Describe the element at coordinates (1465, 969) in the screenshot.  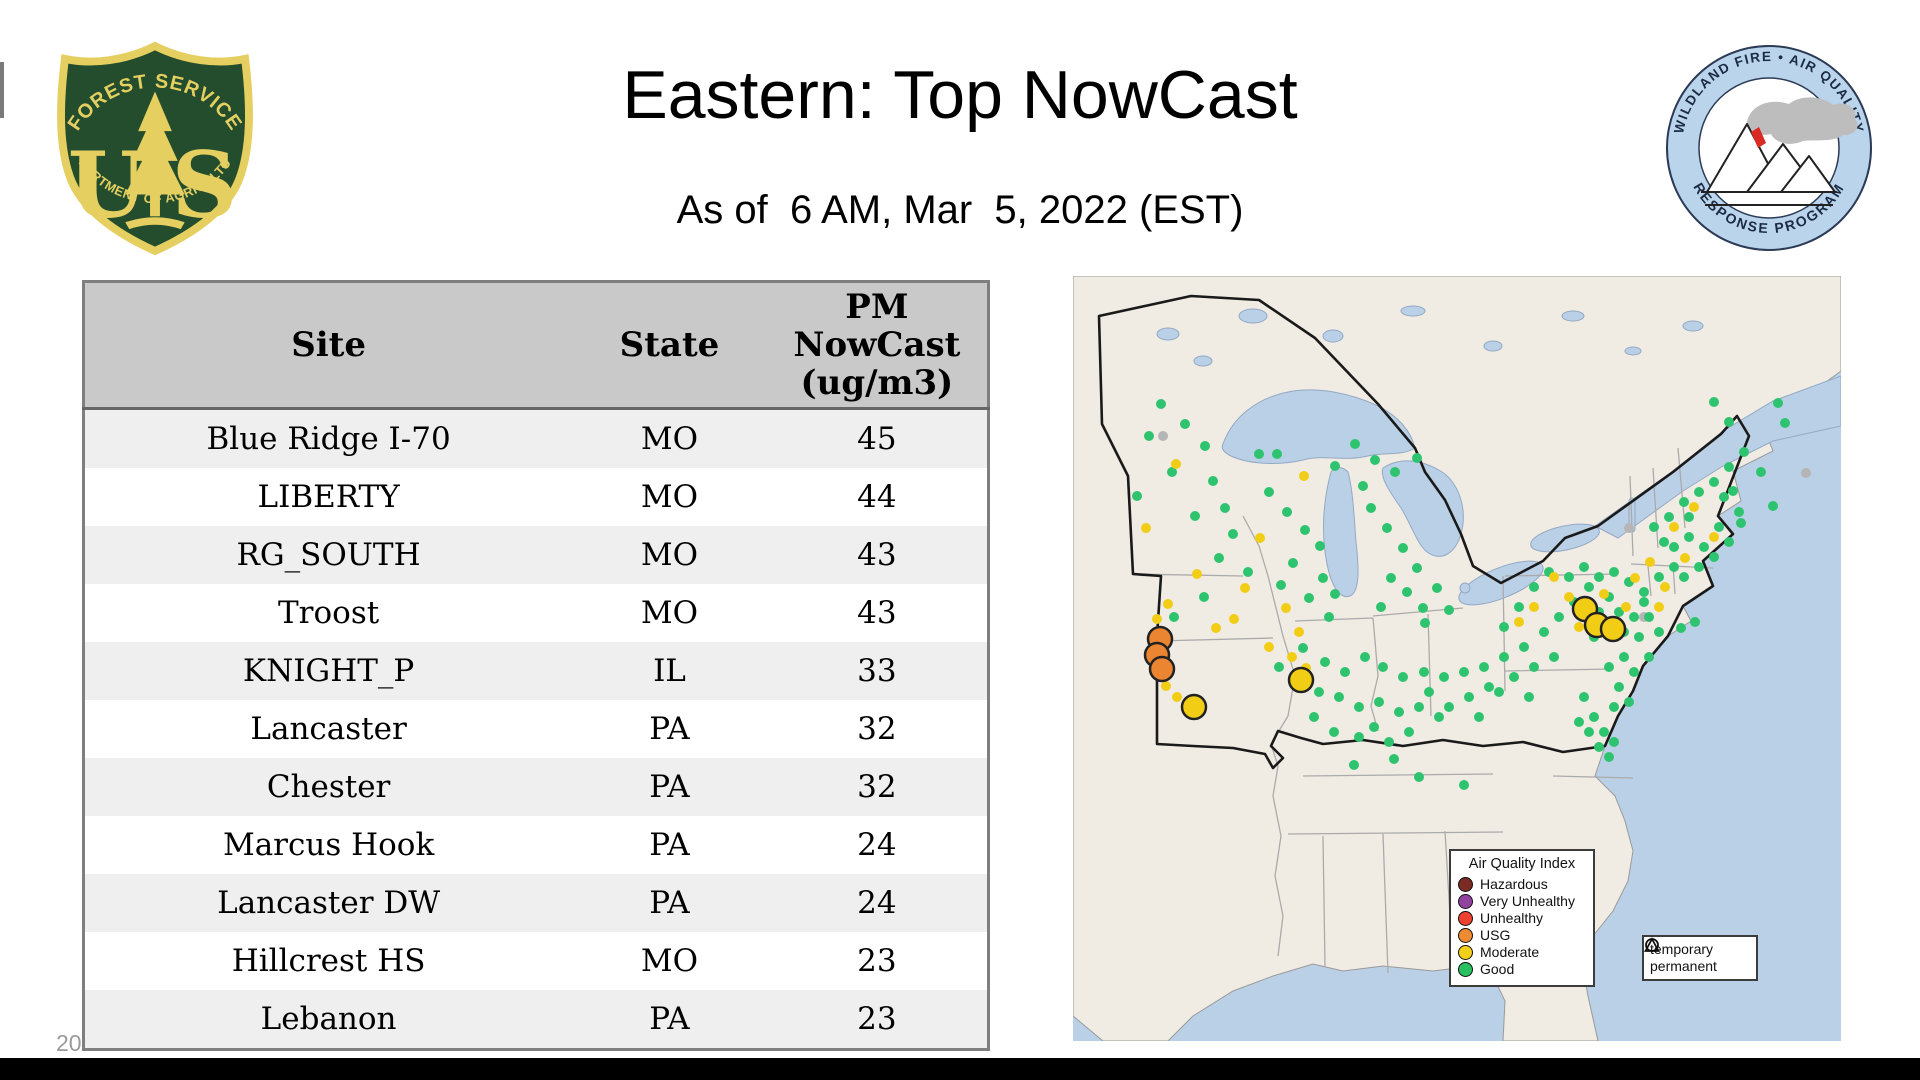
I see `aqi-swatch-good` at that location.